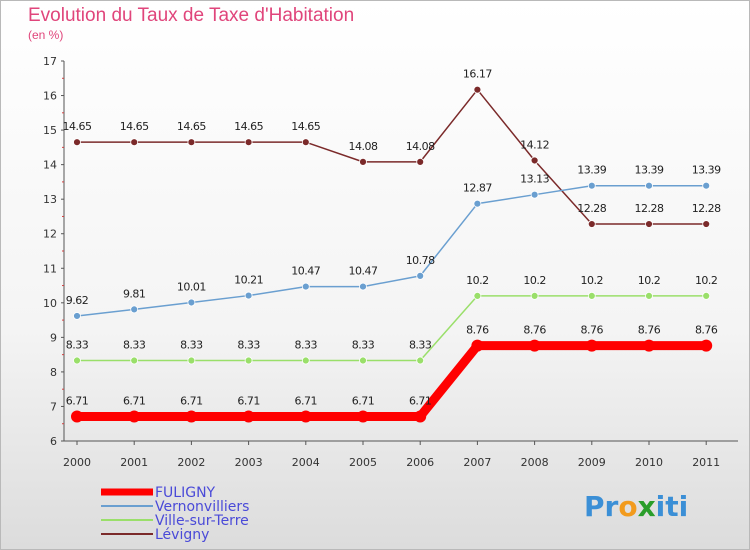 The image size is (750, 550). Describe the element at coordinates (248, 280) in the screenshot. I see `data-label: 10.21` at that location.